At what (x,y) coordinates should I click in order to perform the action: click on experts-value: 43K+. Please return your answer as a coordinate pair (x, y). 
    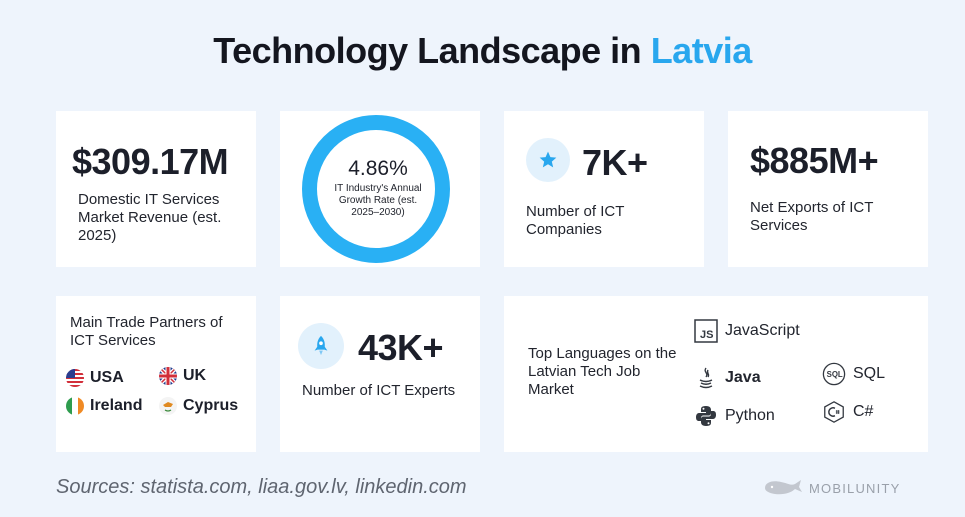
    Looking at the image, I should click on (401, 347).